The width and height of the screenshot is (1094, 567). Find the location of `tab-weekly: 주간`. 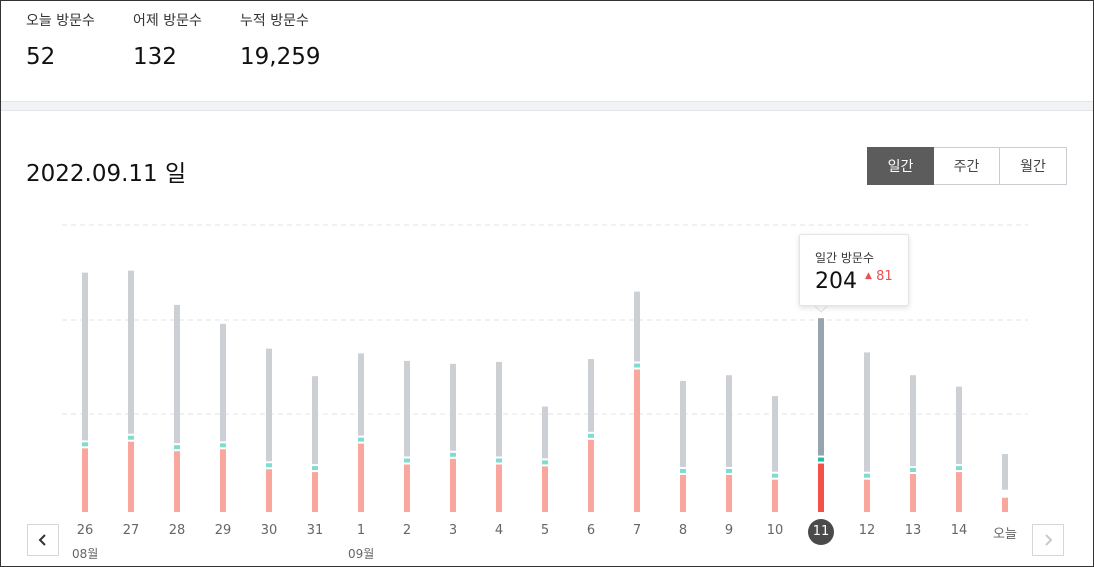

tab-weekly: 주간 is located at coordinates (967, 166).